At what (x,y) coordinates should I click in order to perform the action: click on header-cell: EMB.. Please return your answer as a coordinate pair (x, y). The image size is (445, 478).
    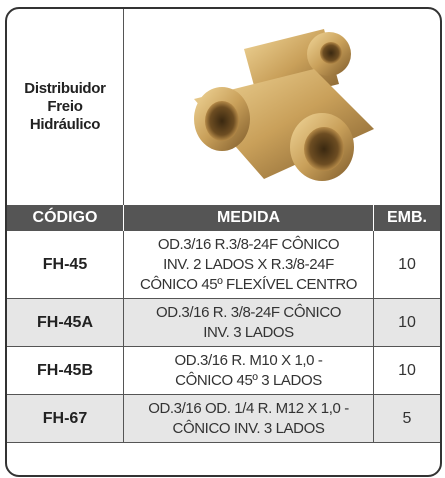
    Looking at the image, I should click on (407, 218).